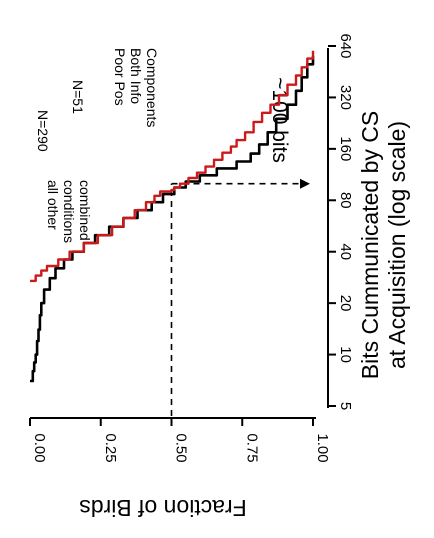 This screenshot has height=538, width=434. What do you see at coordinates (370, 245) in the screenshot?
I see `bits-axis-title: Bits Cummunicated by CS` at bounding box center [370, 245].